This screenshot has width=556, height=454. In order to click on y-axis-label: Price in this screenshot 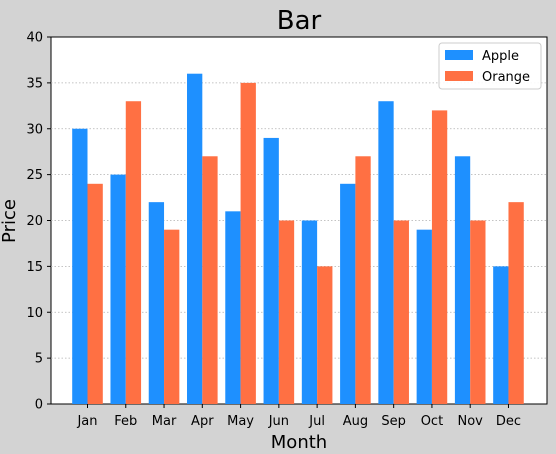, I will do `click(10, 221)`.